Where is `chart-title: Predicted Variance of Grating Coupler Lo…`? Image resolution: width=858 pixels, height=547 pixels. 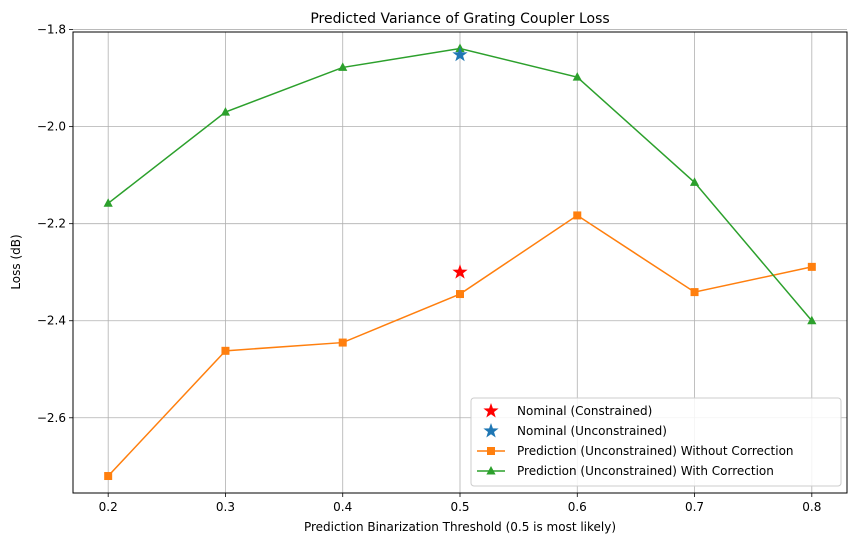
chart-title: Predicted Variance of Grating Coupler Lo… is located at coordinates (459, 19).